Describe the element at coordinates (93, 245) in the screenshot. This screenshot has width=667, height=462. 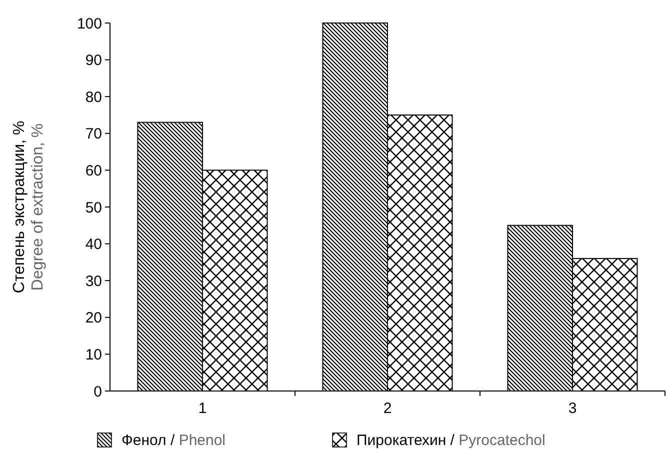
I see `y-tick-label: 40` at that location.